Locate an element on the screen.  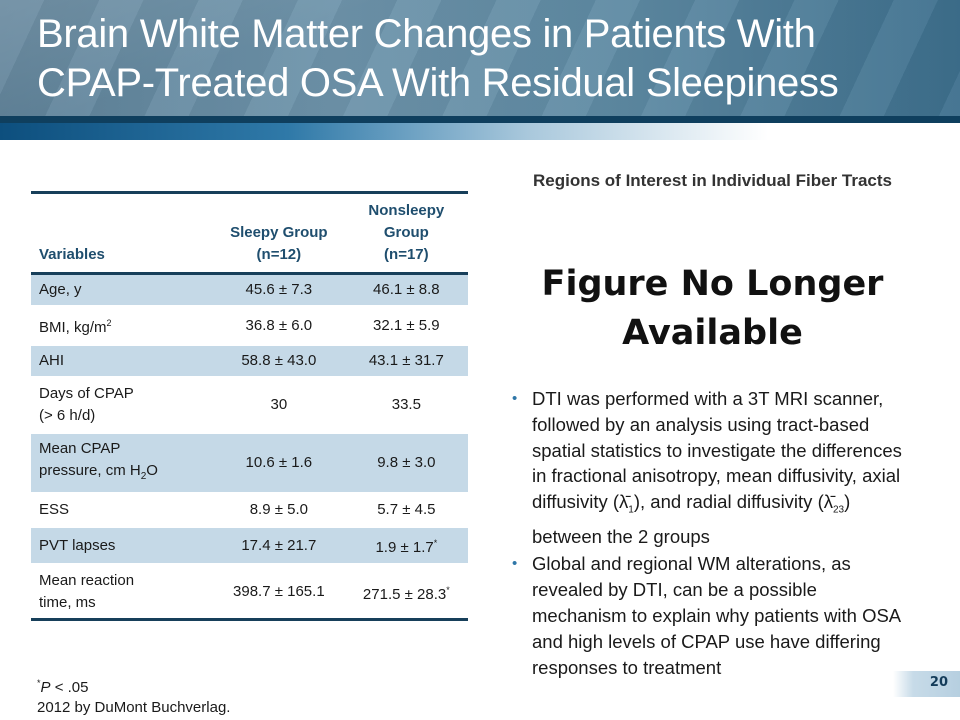
nonsleepy-value: 33.5 is located at coordinates (406, 404).